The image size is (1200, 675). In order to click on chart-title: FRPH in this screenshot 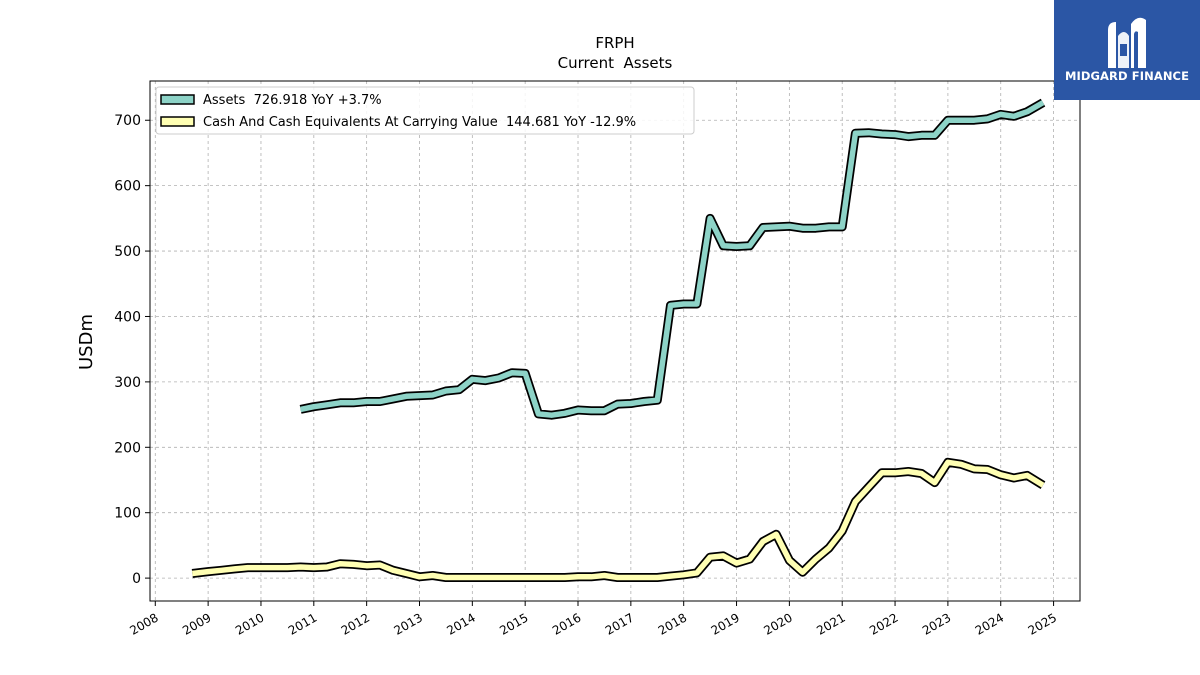, I will do `click(614, 43)`.